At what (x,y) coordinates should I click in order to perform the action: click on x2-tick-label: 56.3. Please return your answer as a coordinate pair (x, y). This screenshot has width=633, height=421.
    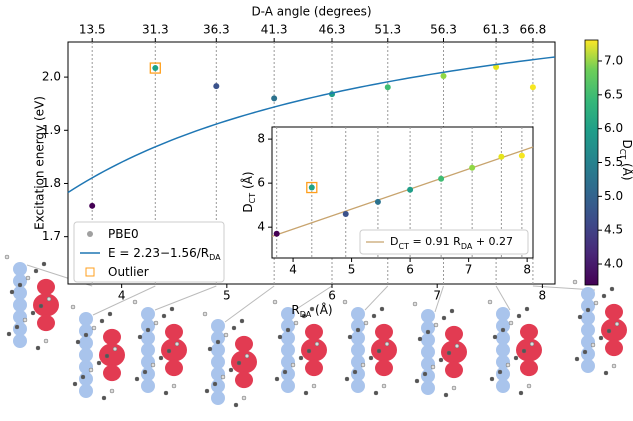
    Looking at the image, I should click on (443, 30).